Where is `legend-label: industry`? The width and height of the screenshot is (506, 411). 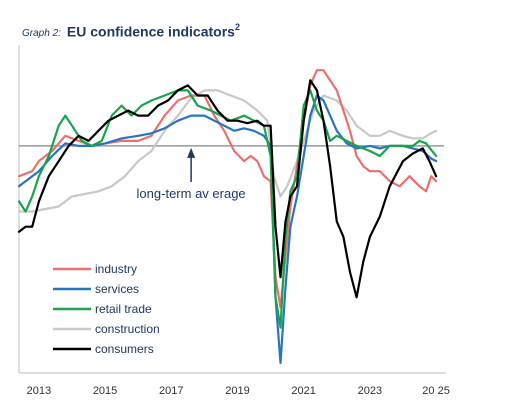 legend-label: industry is located at coordinates (116, 269).